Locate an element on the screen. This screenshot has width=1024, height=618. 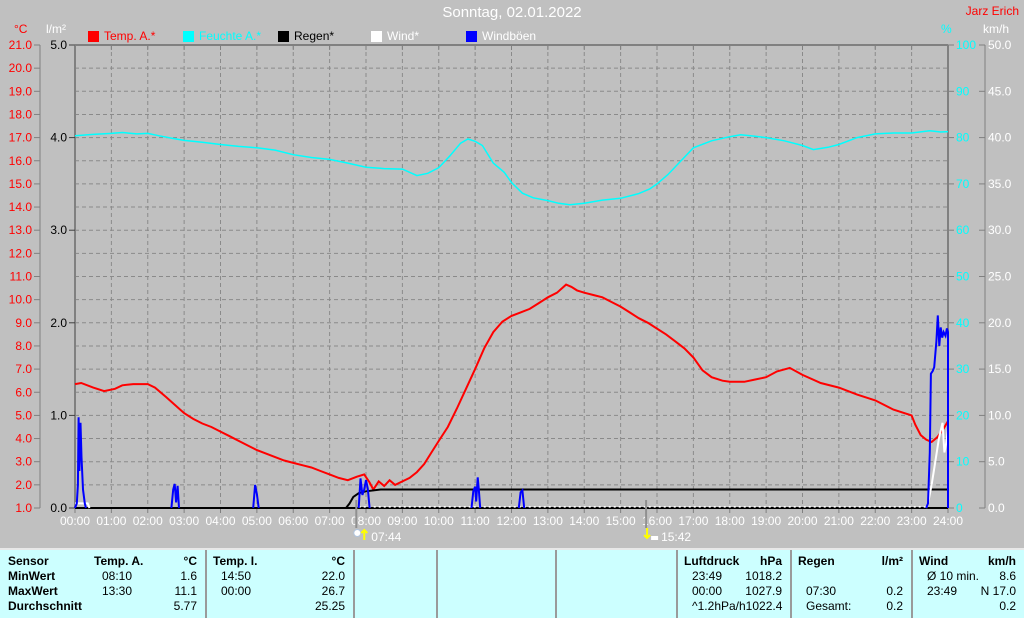
hour-tick-label: 14:00 is located at coordinates (584, 521).